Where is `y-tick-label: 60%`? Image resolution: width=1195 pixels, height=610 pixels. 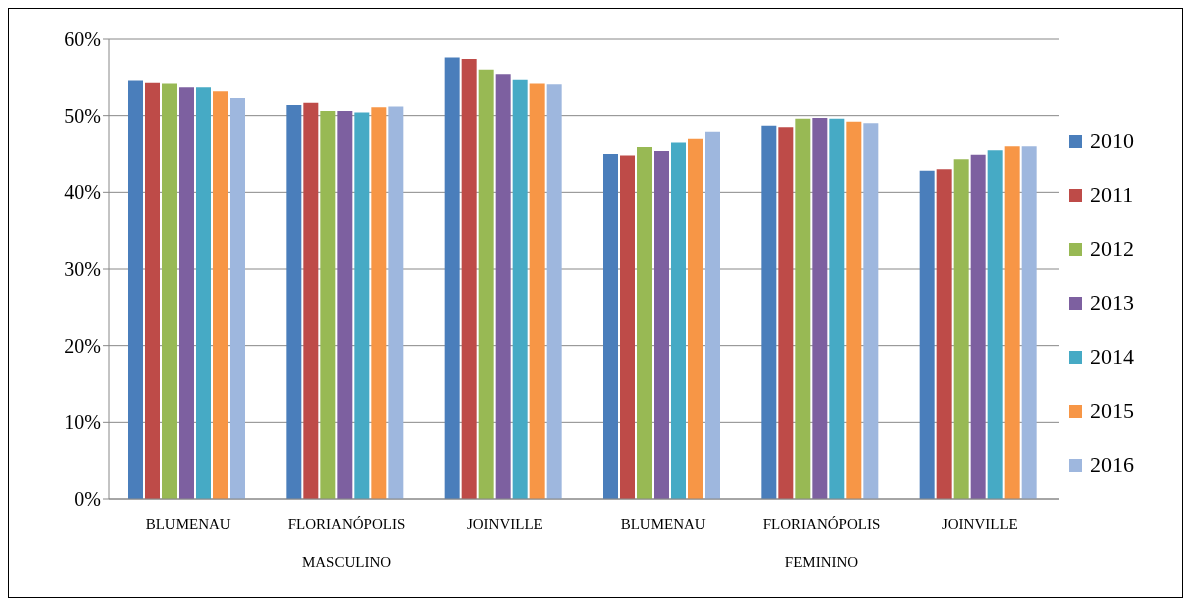 y-tick-label: 60% is located at coordinates (82, 39).